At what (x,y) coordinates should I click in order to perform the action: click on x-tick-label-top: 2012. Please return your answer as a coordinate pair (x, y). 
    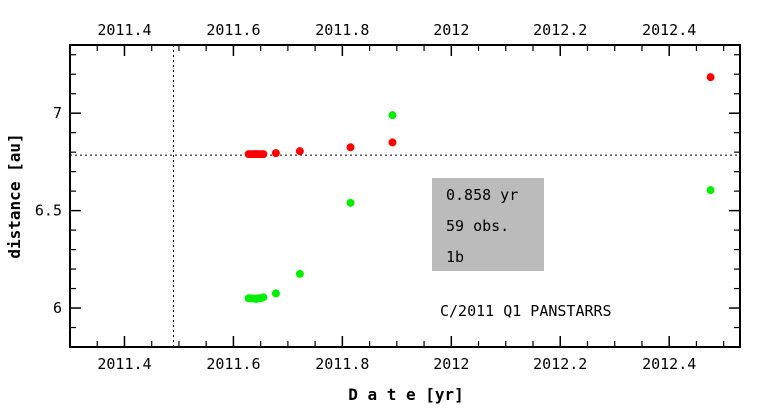
    Looking at the image, I should click on (451, 30).